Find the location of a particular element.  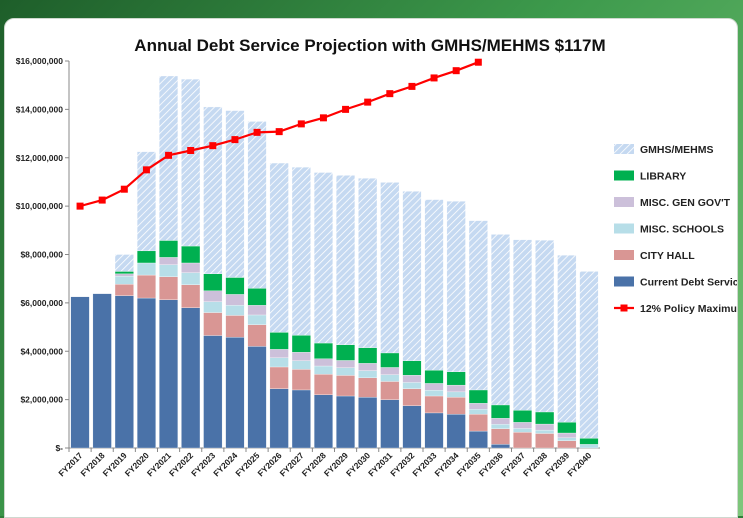

legend-label: Current Debt Service is located at coordinates (688, 283).